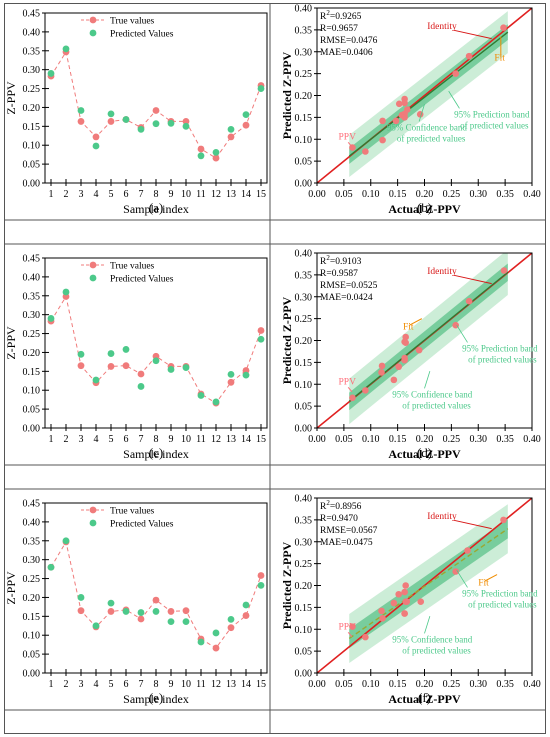  What do you see at coordinates (156, 349) in the screenshot?
I see `true-values-line` at bounding box center [156, 349].